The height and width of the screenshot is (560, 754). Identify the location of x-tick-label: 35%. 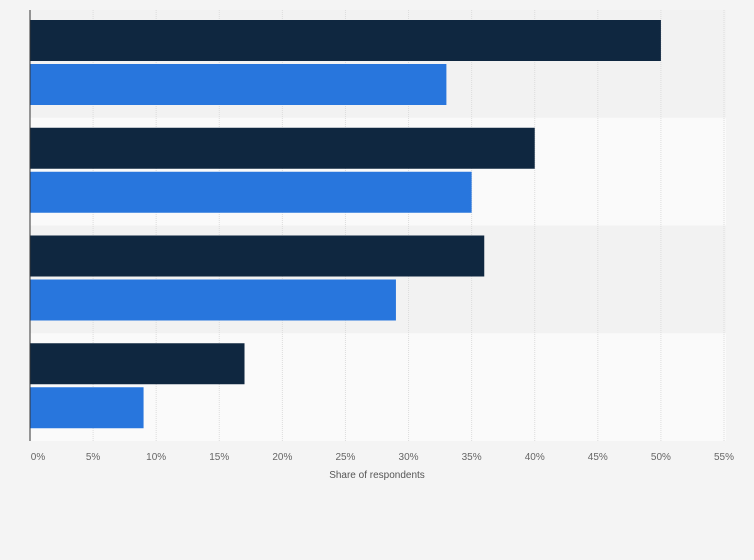
(472, 457).